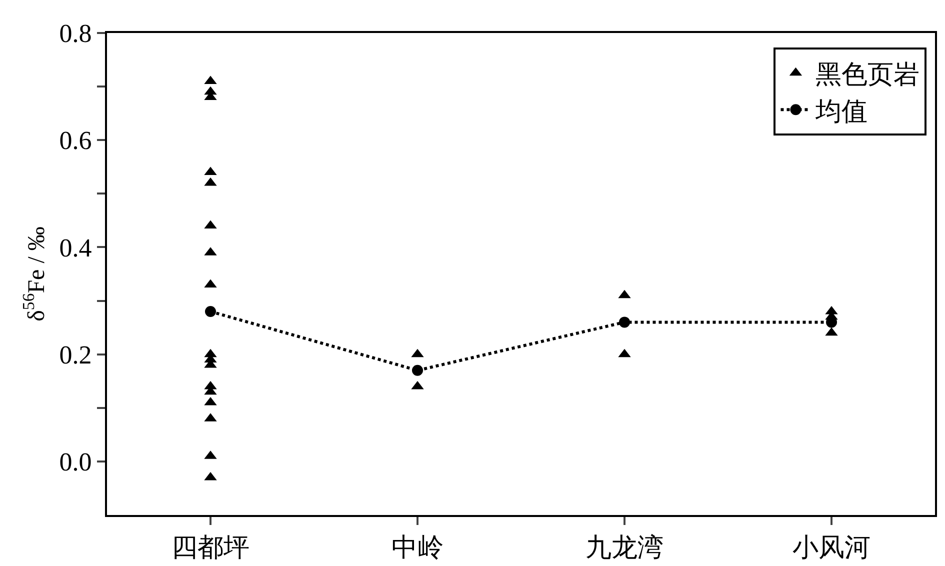  I want to click on legend-label: 黑色页岩, so click(868, 74).